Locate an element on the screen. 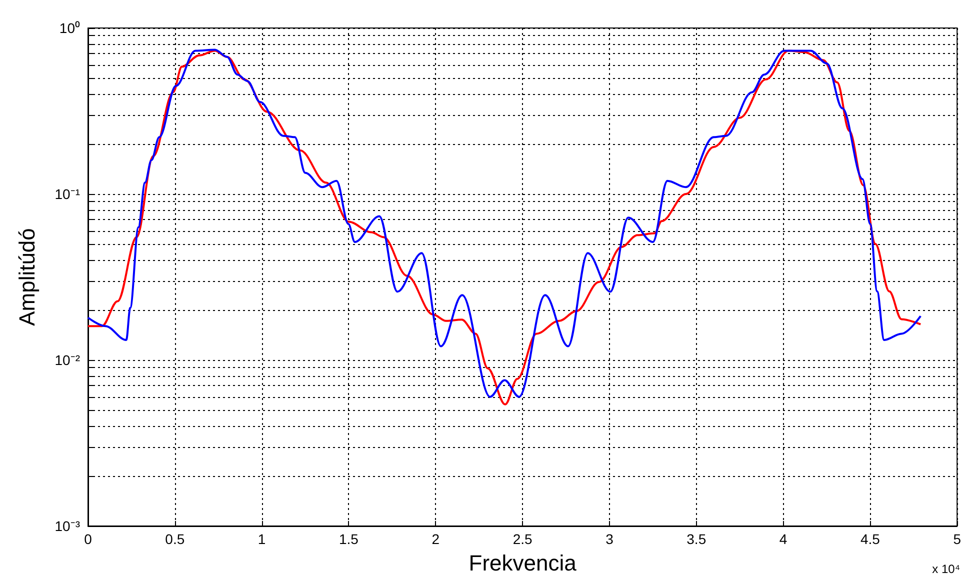 The image size is (972, 587). x-tick-label: 1.5 is located at coordinates (349, 539).